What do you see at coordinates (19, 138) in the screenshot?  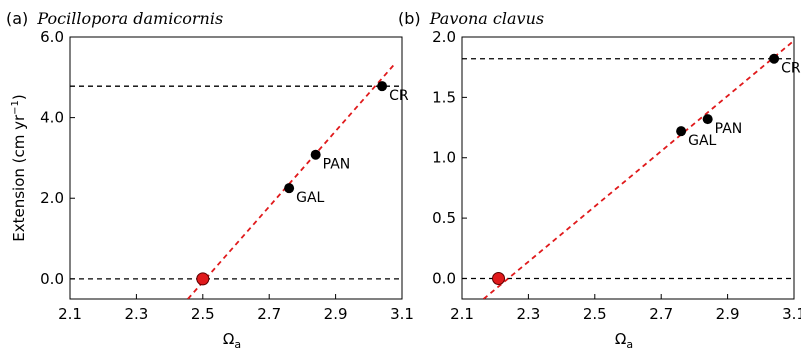 I see `panel-a-ylabel-unit: (cm yr` at bounding box center [19, 138].